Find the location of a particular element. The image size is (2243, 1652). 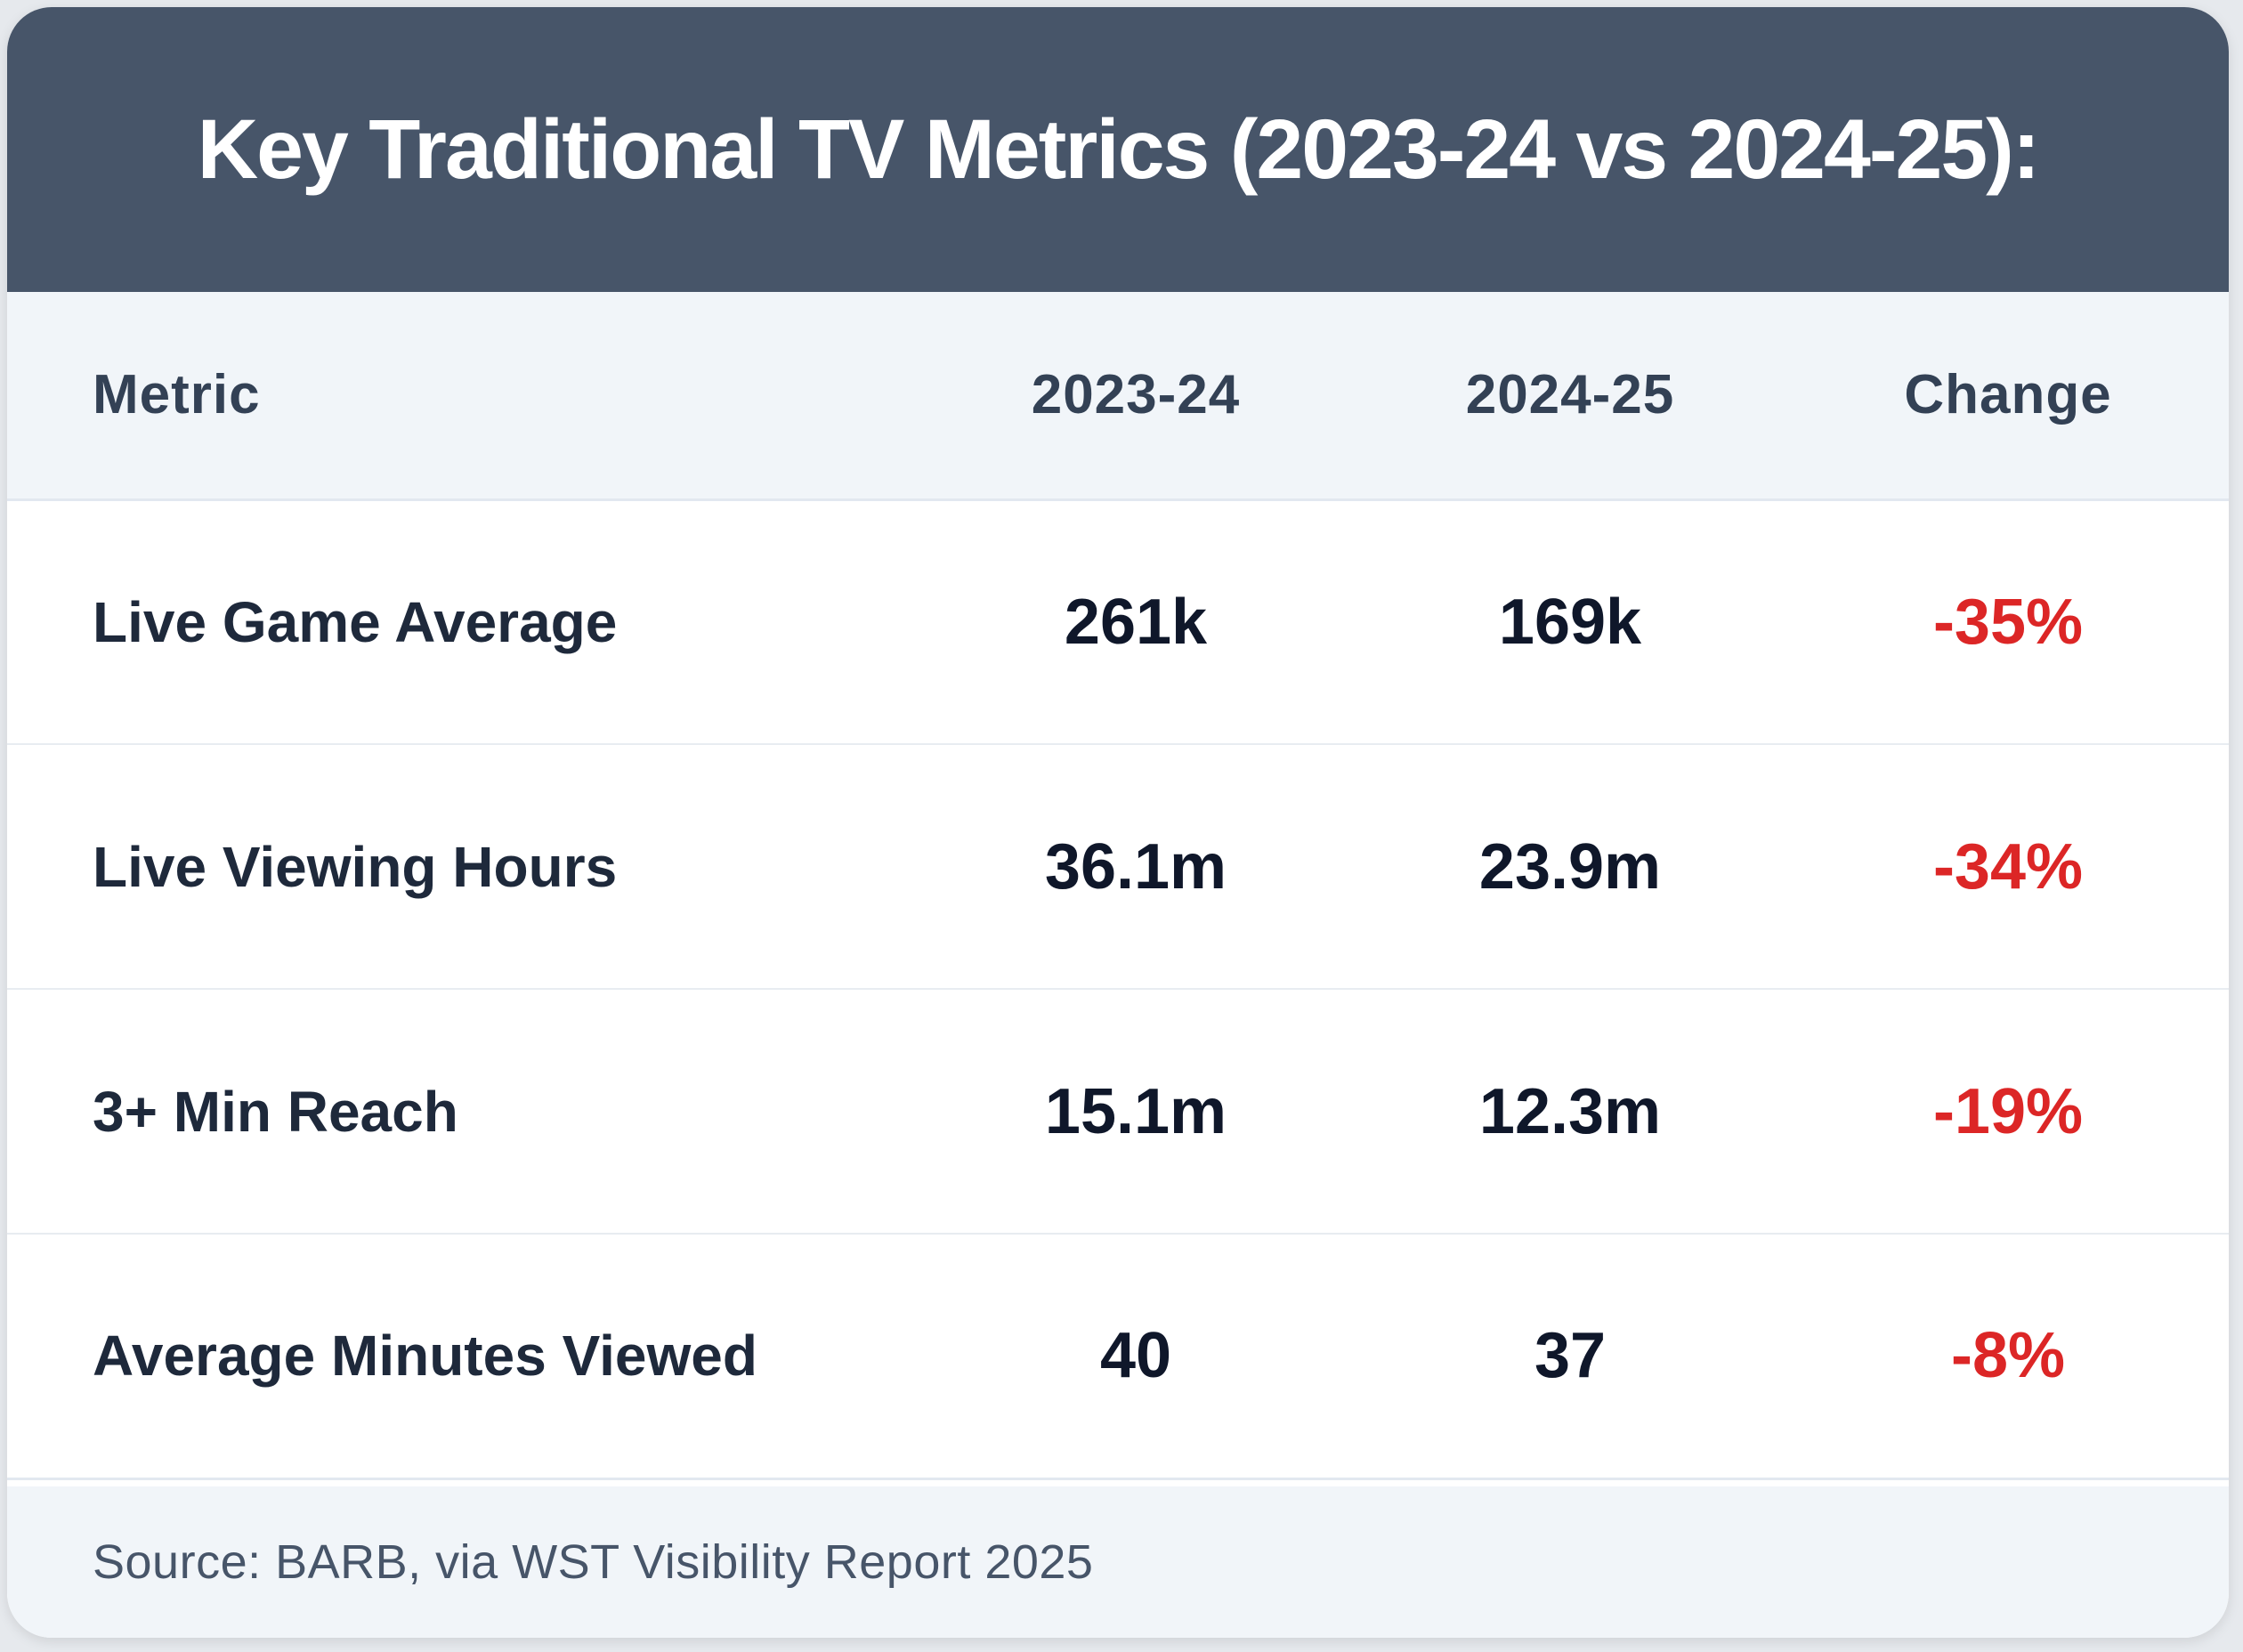

header-row: Metric 2023-24 2024-25 Change is located at coordinates (1118, 396).